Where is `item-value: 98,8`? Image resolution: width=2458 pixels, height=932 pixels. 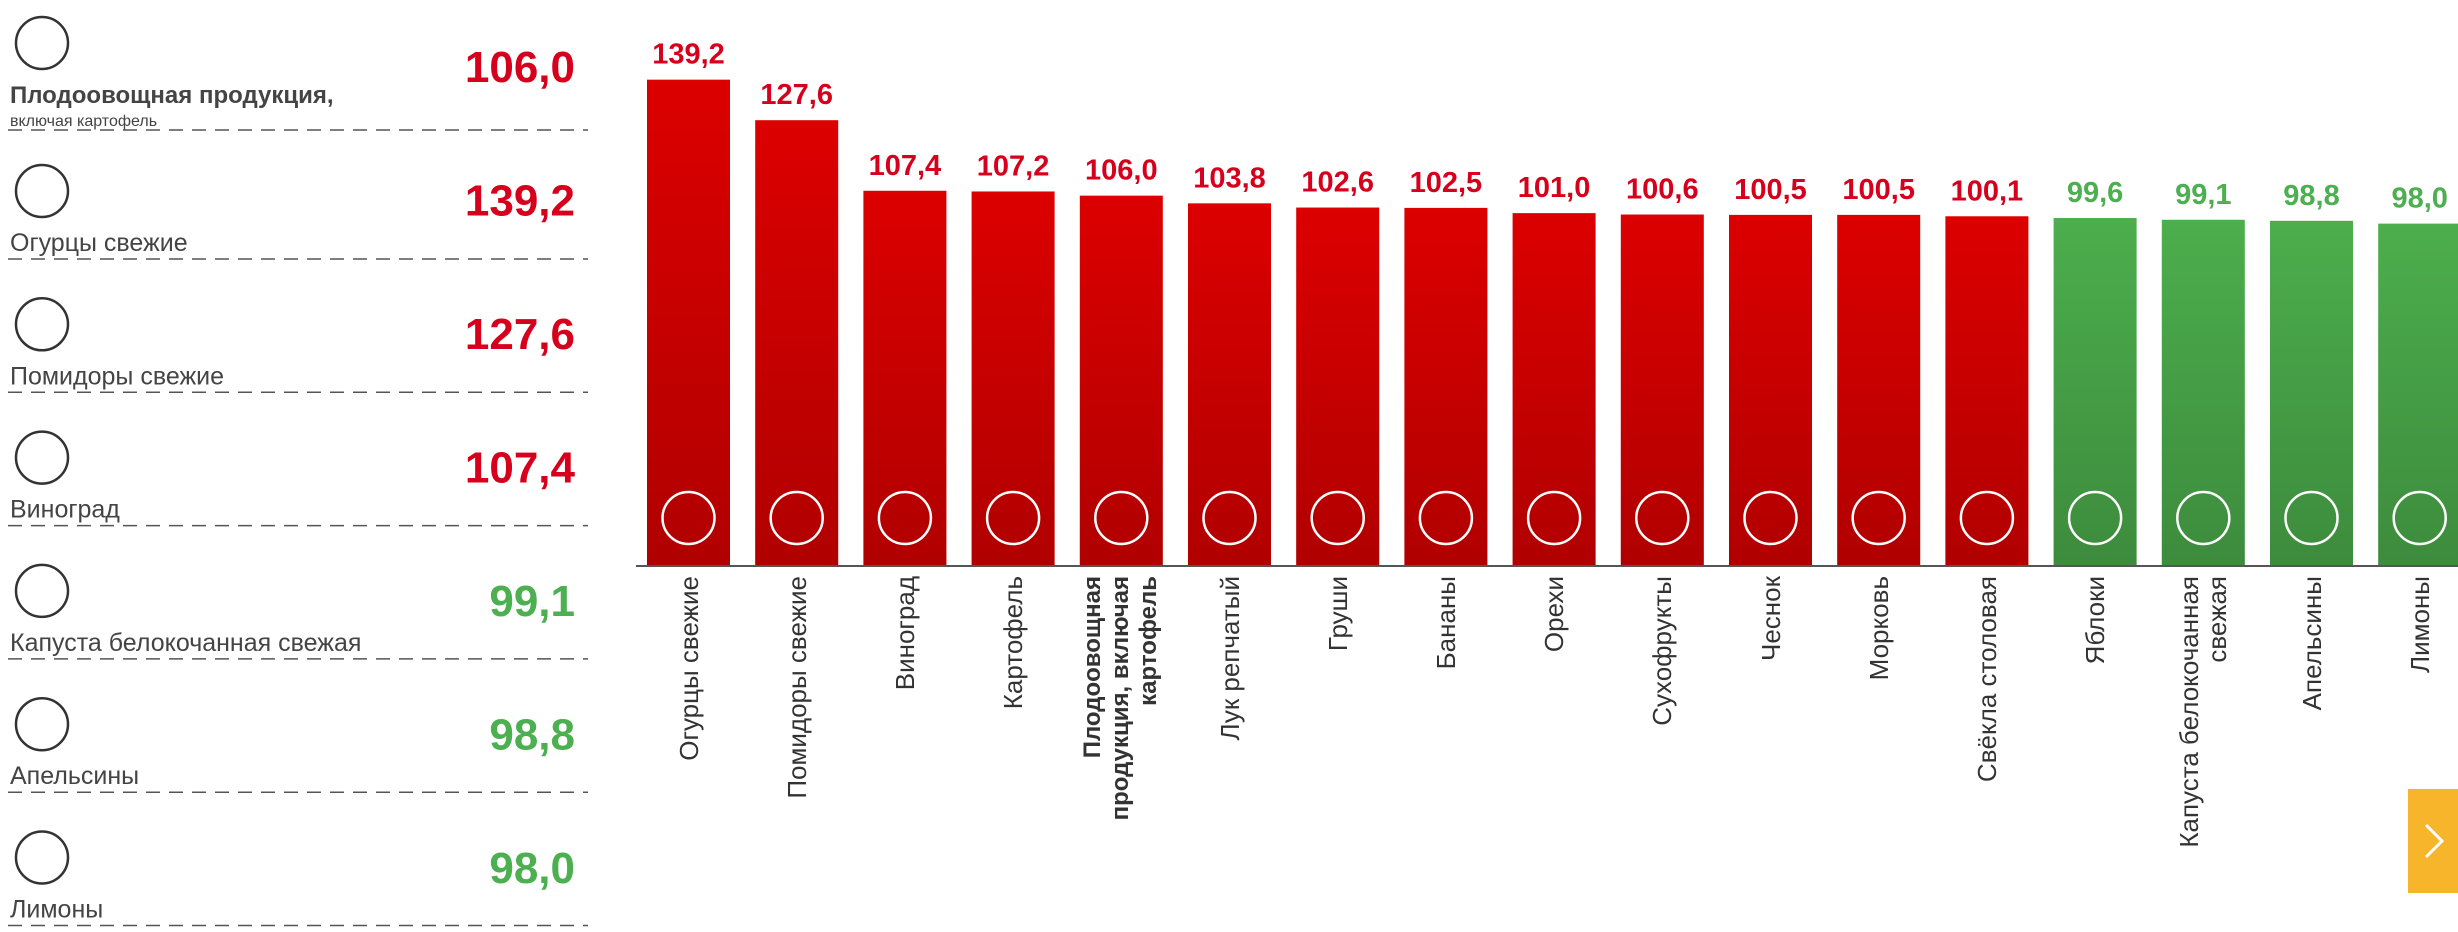 item-value: 98,8 is located at coordinates (532, 735).